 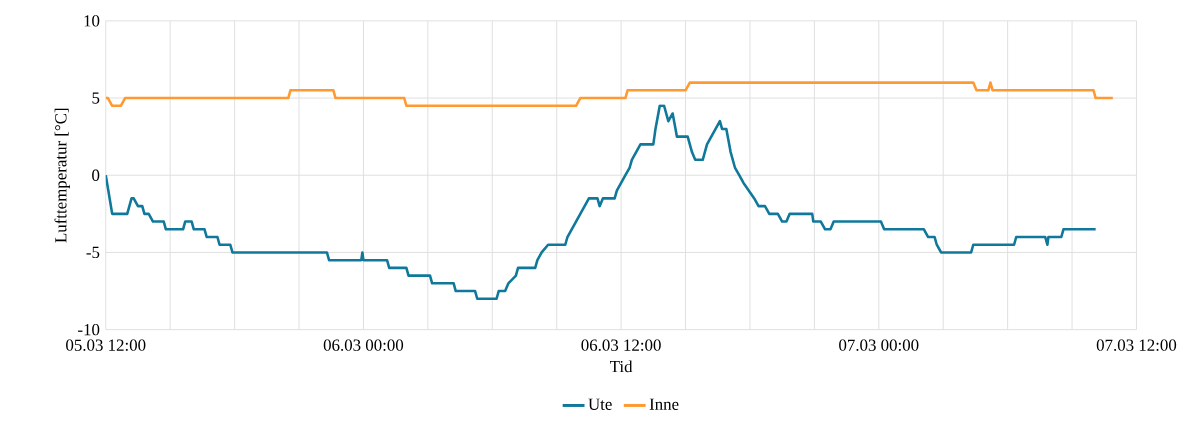 What do you see at coordinates (363, 345) in the screenshot?
I see `x-tick-label: 06.03 00:00` at bounding box center [363, 345].